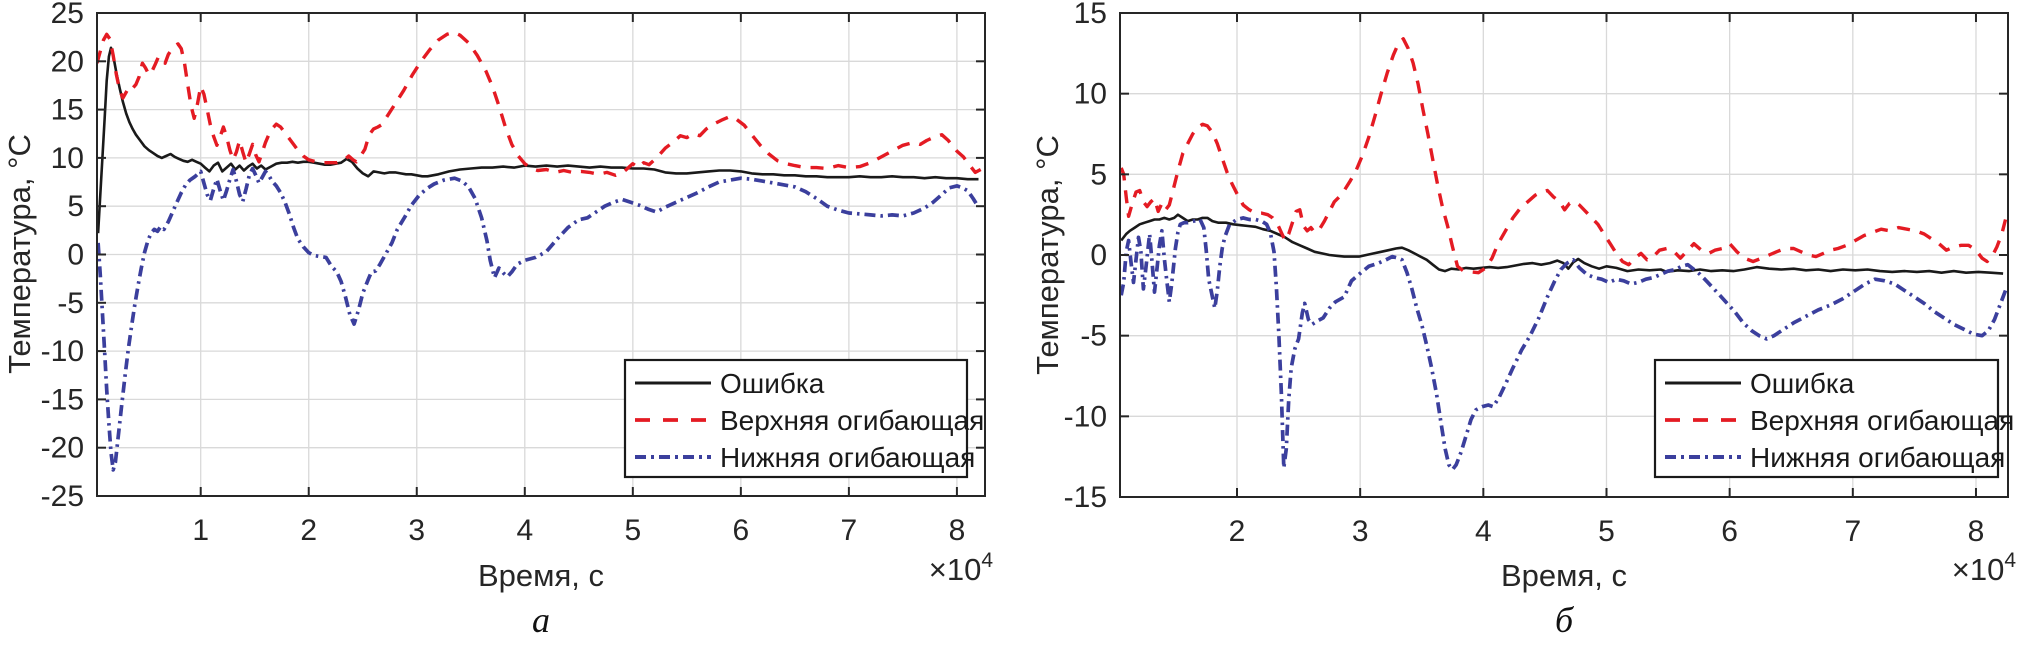 This screenshot has height=656, width=2020. What do you see at coordinates (1047, 255) in the screenshot?
I see `y-axis-label-b: Температура, °C` at bounding box center [1047, 255].